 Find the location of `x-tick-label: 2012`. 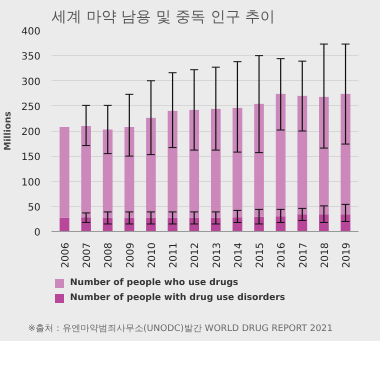

x-tick-label: 2012 is located at coordinates (196, 255).